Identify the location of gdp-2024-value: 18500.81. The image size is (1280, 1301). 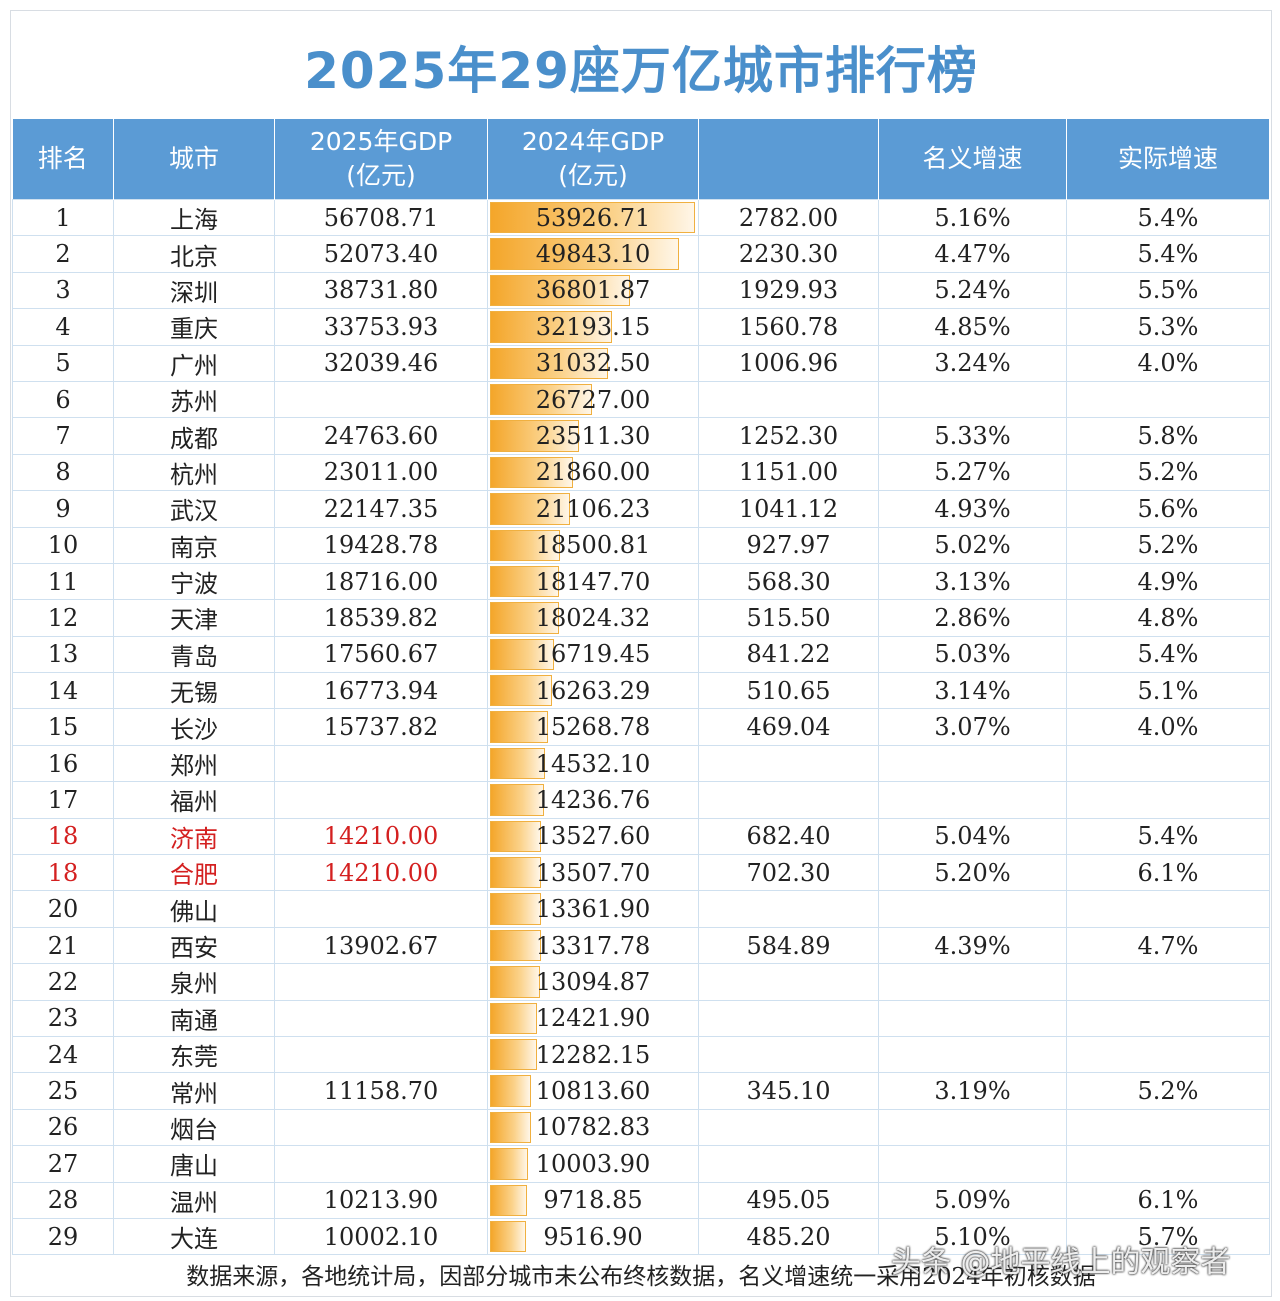
(593, 545).